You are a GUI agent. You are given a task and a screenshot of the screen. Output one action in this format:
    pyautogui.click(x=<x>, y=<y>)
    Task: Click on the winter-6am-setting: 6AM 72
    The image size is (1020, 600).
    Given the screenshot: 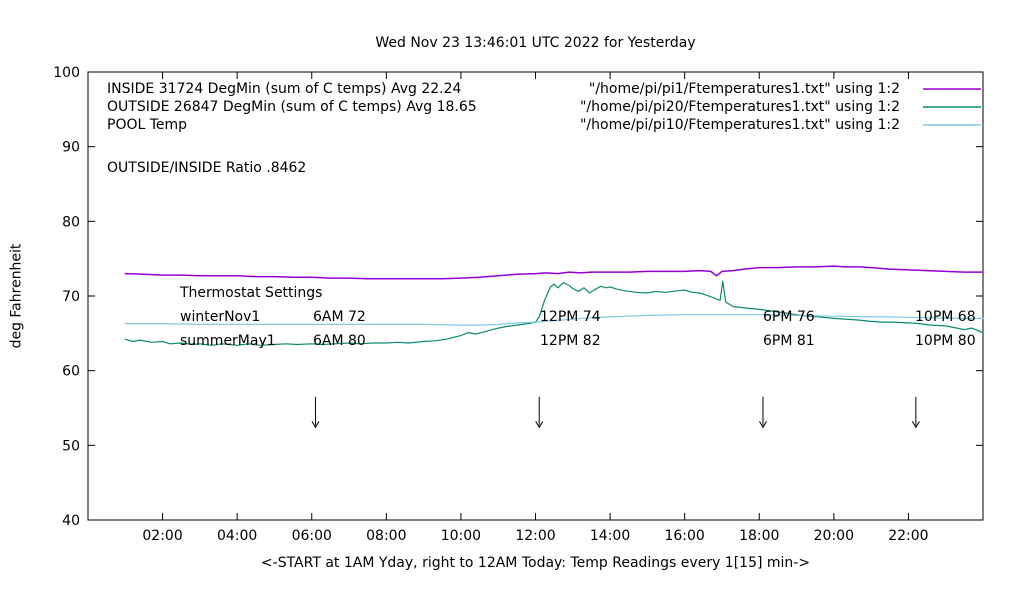 What is the action you would take?
    pyautogui.click(x=339, y=317)
    